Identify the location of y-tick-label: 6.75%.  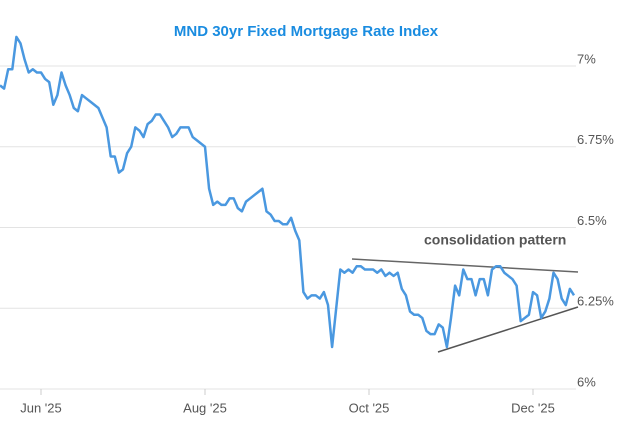
(595, 139).